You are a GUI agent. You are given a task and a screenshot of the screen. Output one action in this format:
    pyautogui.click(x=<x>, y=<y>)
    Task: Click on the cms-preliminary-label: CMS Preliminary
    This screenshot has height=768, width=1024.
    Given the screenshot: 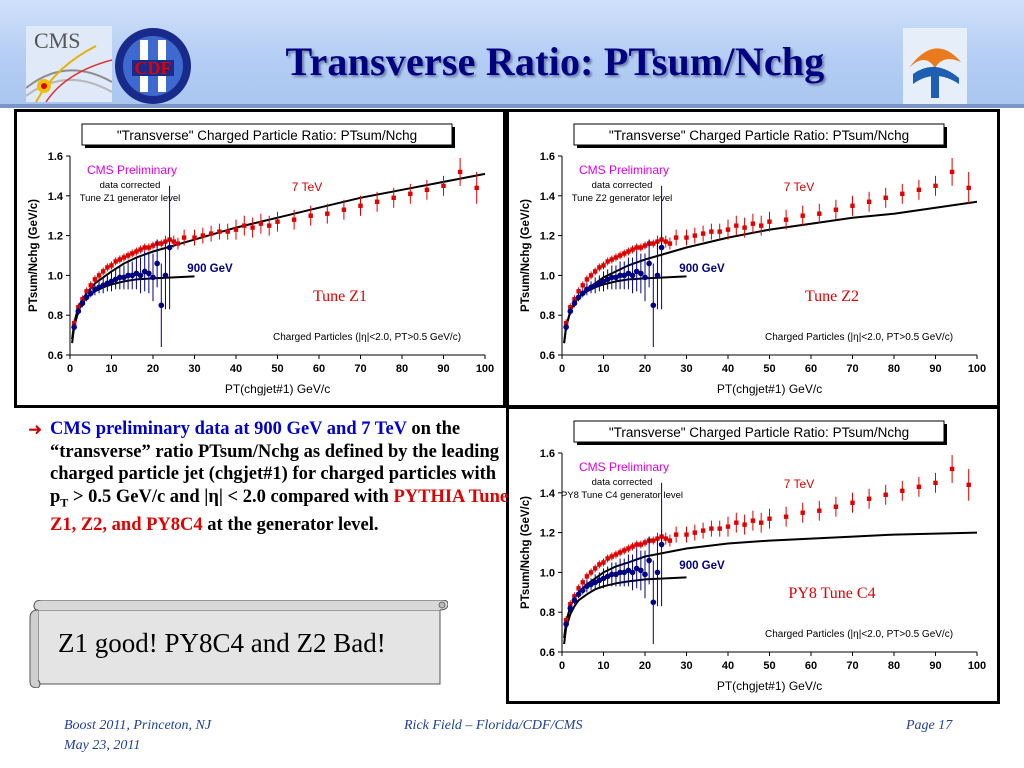 What is the action you would take?
    pyautogui.click(x=624, y=170)
    